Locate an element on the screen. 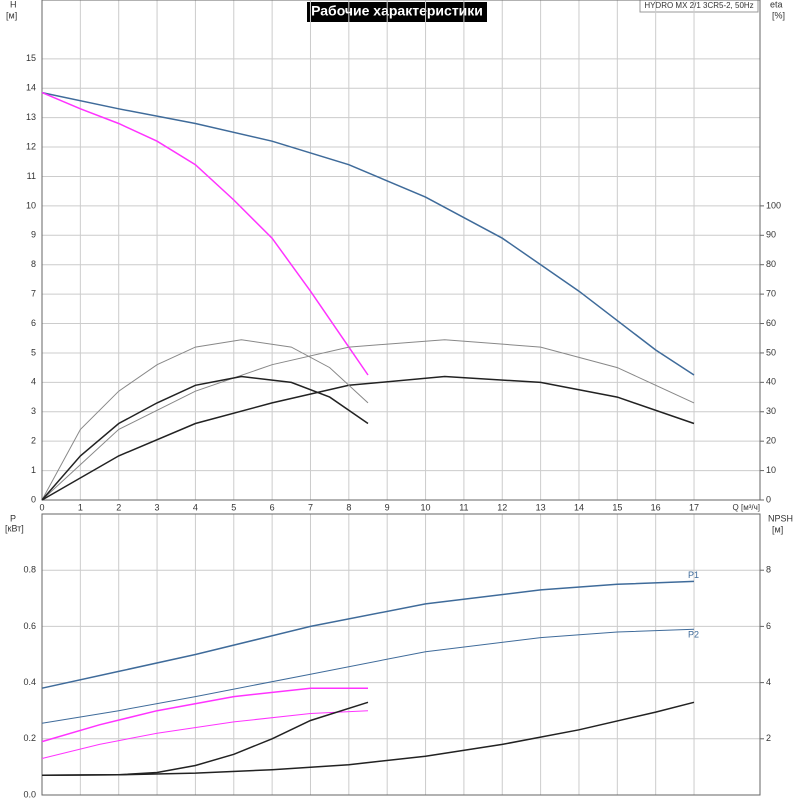  y-tick-label: 0.4 is located at coordinates (29, 682).